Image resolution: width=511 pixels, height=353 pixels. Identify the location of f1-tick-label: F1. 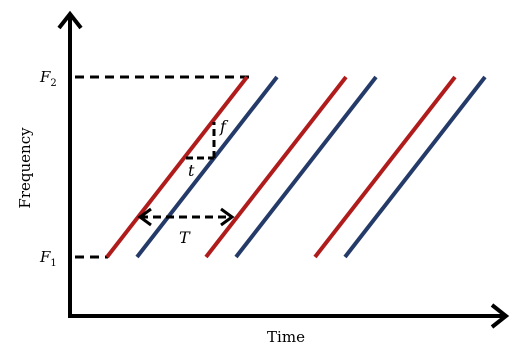
(48, 258).